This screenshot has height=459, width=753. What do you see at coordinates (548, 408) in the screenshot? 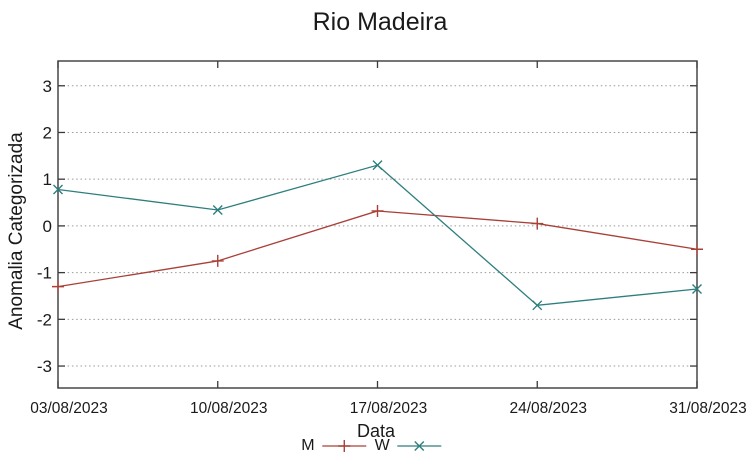
I see `x-tick-label: 24/08/2023` at bounding box center [548, 408].